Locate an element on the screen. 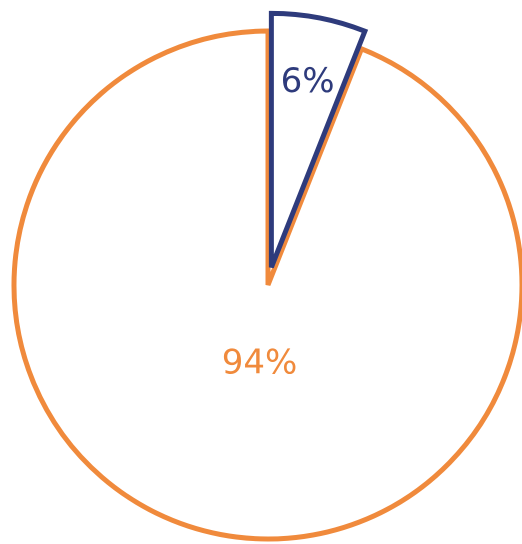  slice-label-6: 6% is located at coordinates (308, 81).